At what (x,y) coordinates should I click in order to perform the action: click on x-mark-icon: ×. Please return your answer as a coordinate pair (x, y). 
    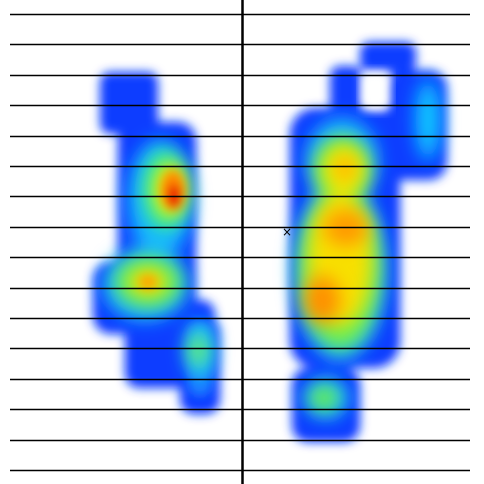
    Looking at the image, I should click on (287, 232).